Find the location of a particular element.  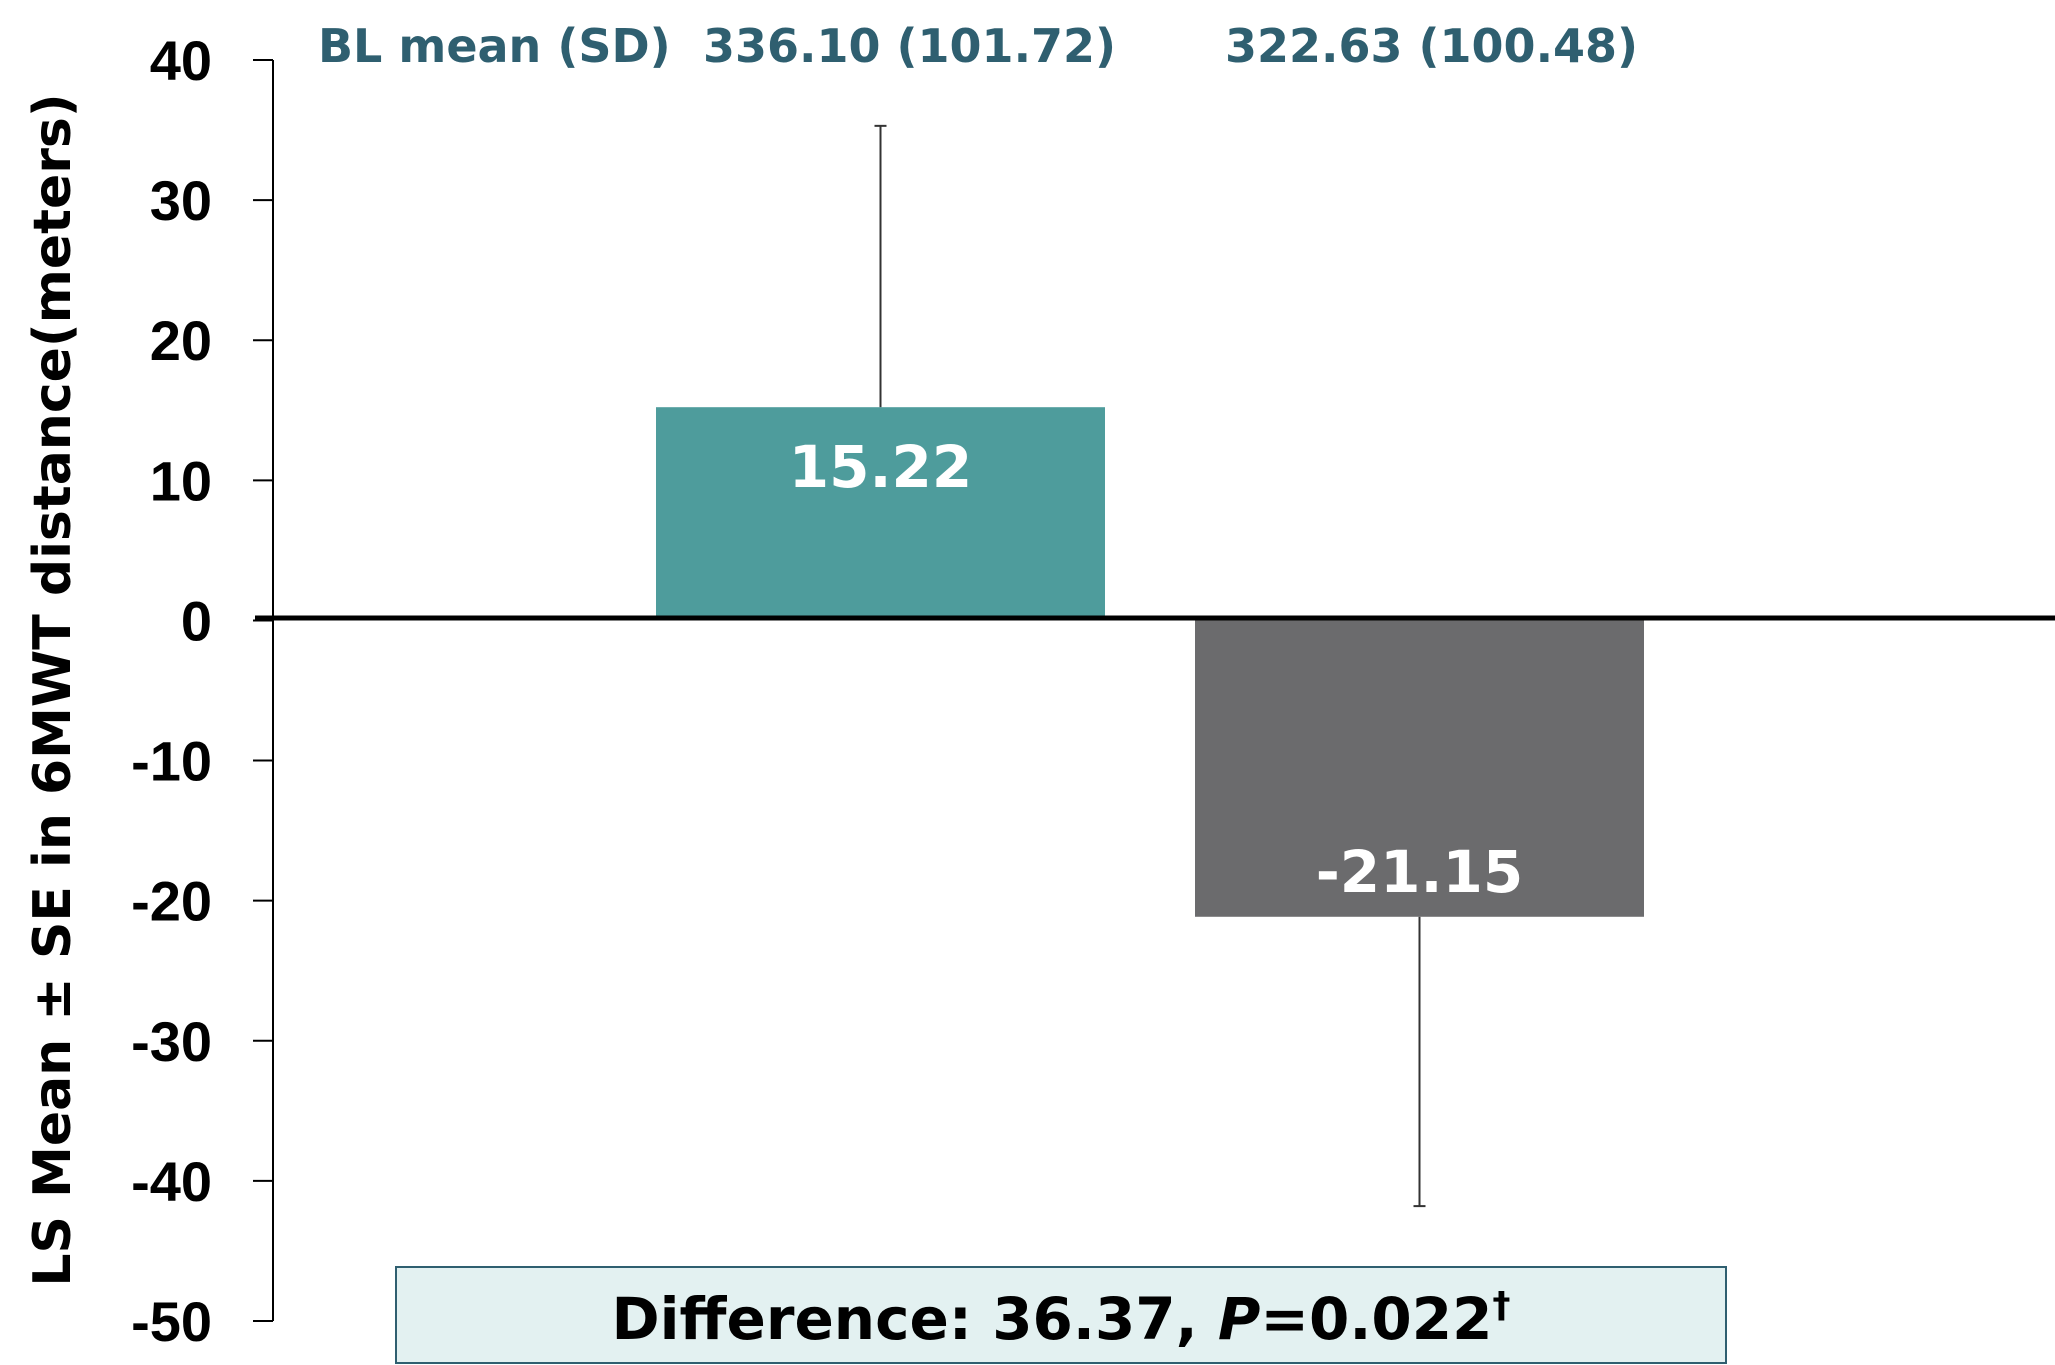

y-tick-label: 10 is located at coordinates (181, 480).